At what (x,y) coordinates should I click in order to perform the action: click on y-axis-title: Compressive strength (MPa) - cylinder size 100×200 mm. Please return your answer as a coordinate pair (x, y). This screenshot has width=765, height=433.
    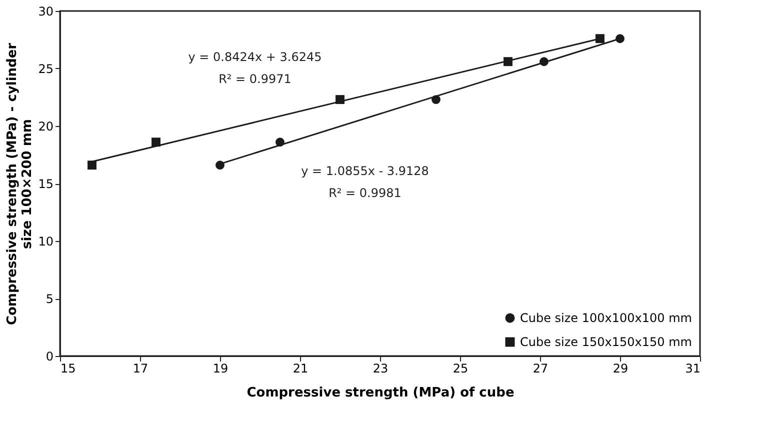
    Looking at the image, I should click on (20, 184).